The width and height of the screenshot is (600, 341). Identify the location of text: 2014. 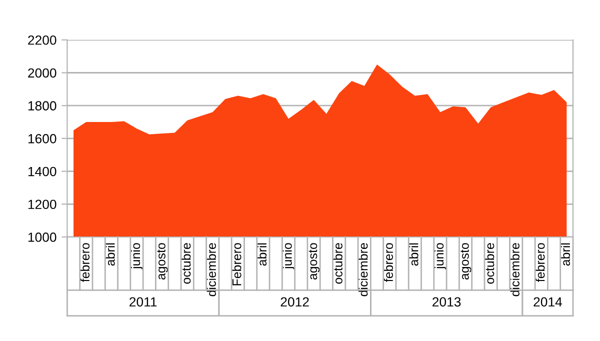
(548, 302).